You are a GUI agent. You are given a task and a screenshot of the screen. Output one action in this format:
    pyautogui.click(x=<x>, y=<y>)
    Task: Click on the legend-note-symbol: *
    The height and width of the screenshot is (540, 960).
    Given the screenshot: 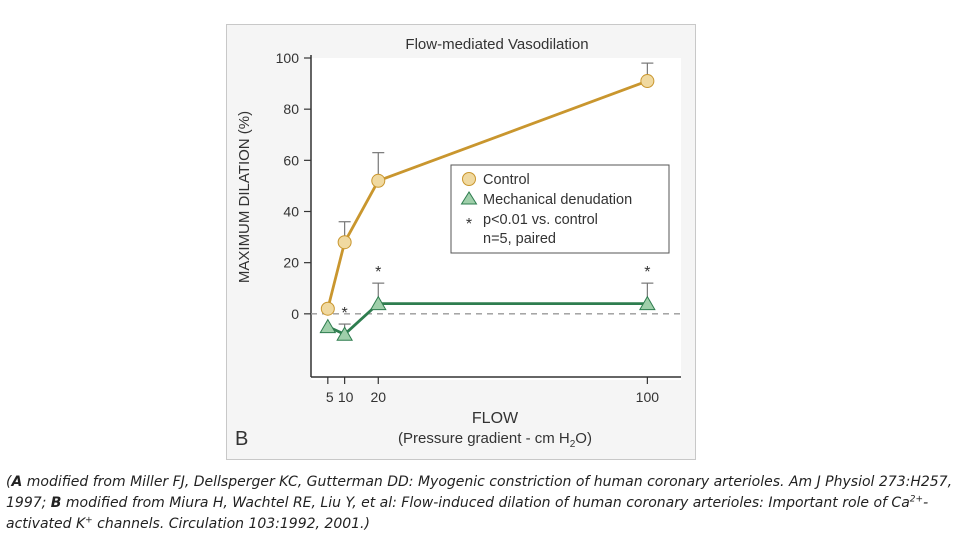 What is the action you would take?
    pyautogui.click(x=469, y=224)
    